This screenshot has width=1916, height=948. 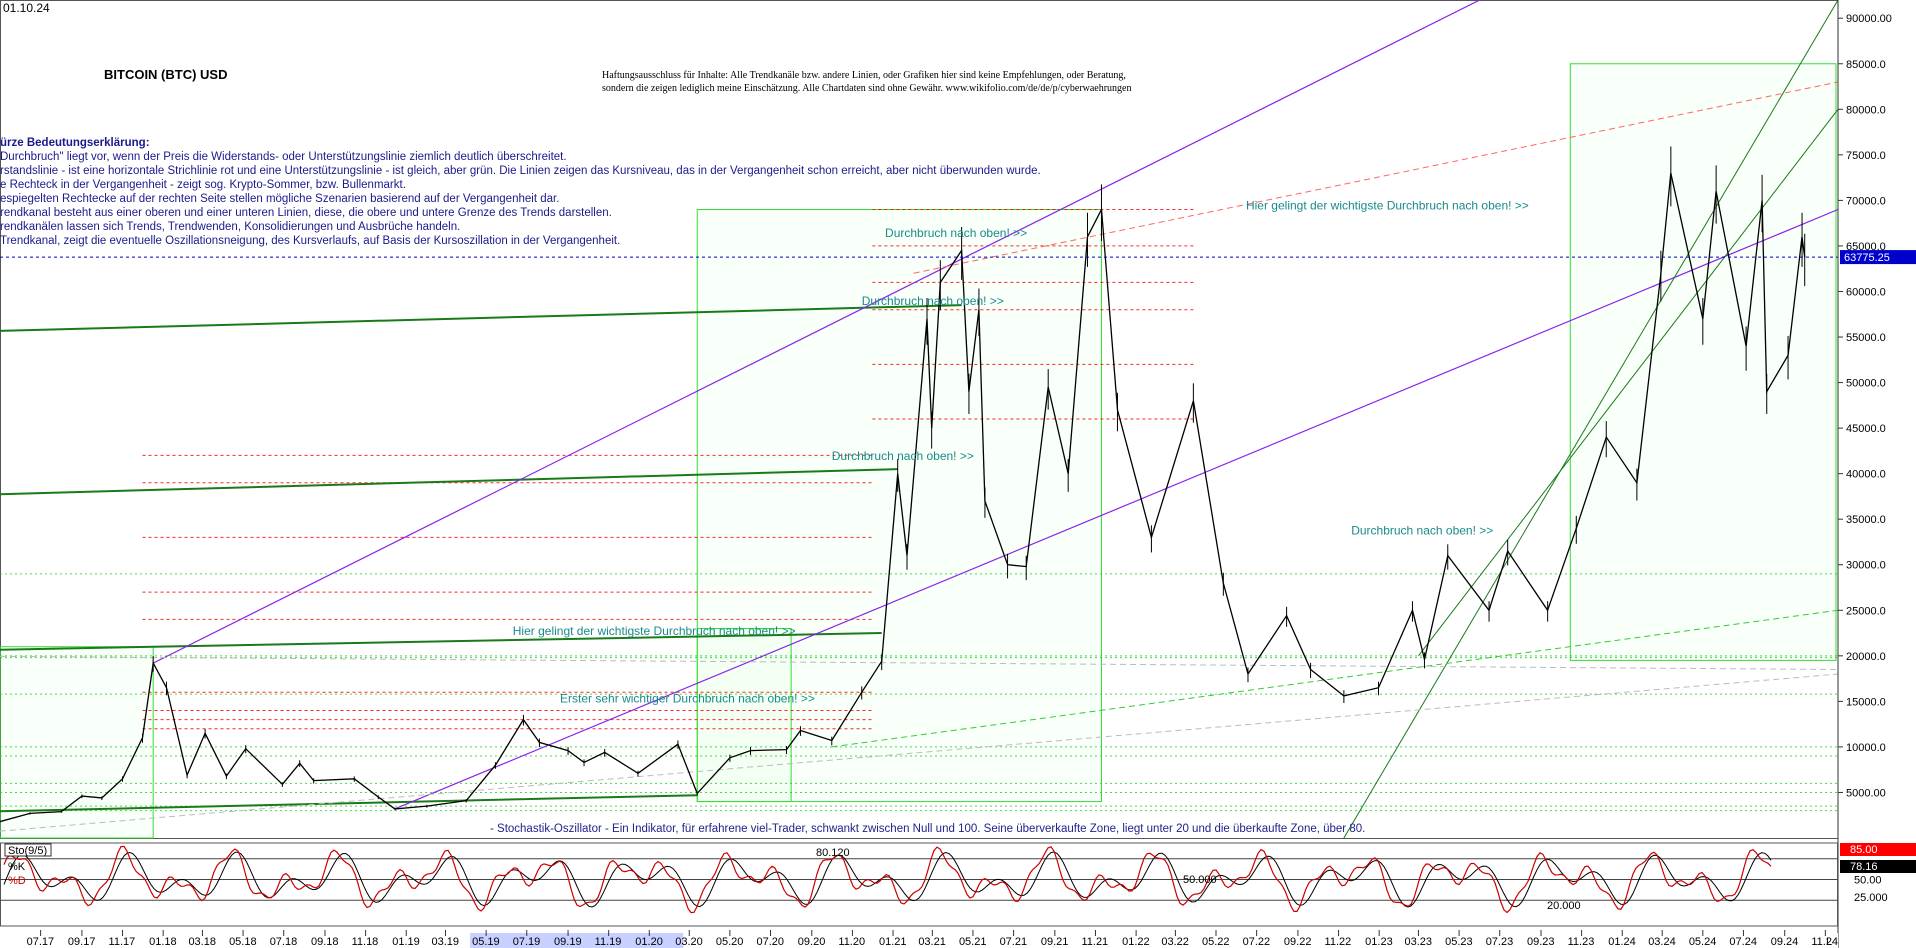 What do you see at coordinates (744, 715) in the screenshot?
I see `mirror-box-2020-small` at bounding box center [744, 715].